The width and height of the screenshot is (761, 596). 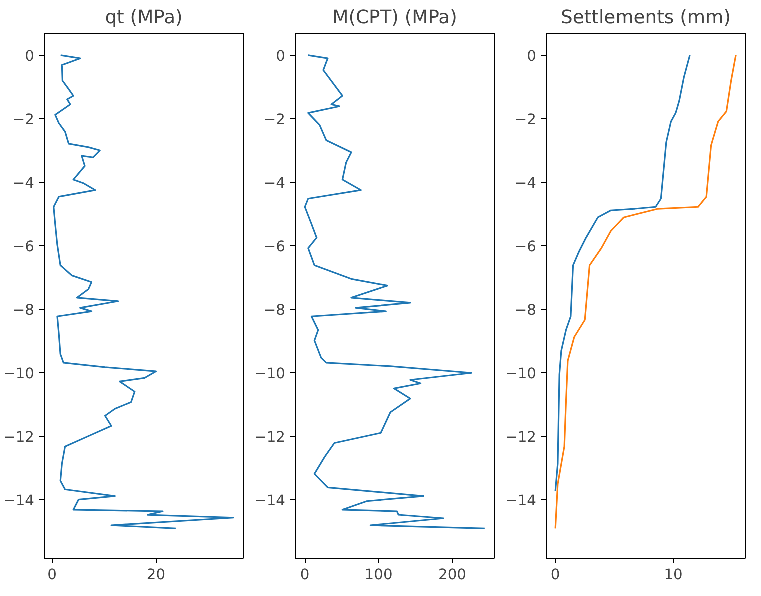 What do you see at coordinates (378, 575) in the screenshot?
I see `x-tick-label: 100` at bounding box center [378, 575].